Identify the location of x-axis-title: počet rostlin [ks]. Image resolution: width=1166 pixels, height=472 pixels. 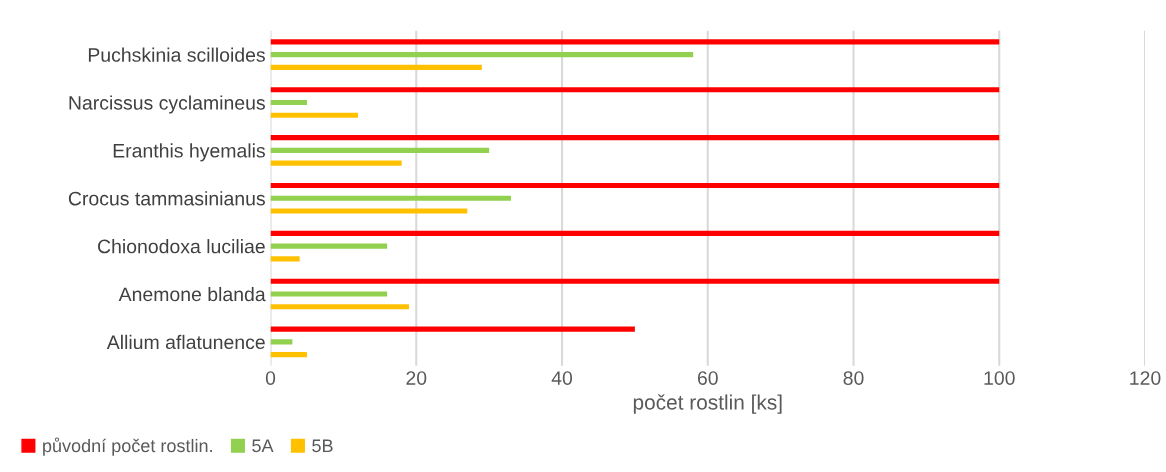
(707, 404).